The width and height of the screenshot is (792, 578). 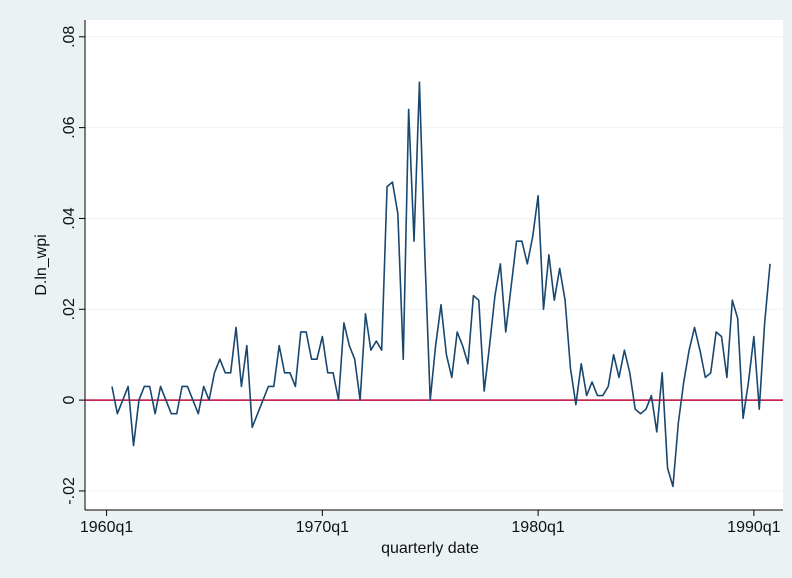 What do you see at coordinates (69, 127) in the screenshot?
I see `y-tick-label: .06` at bounding box center [69, 127].